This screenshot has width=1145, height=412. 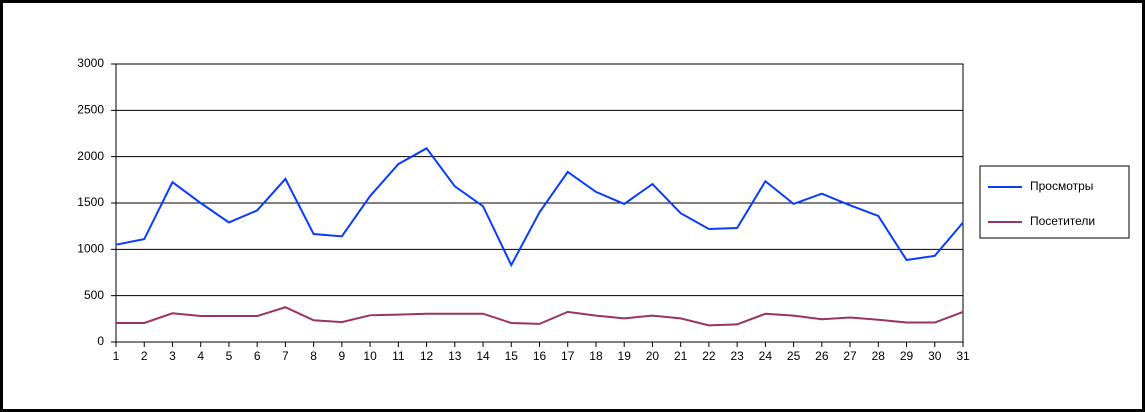 What do you see at coordinates (144, 356) in the screenshot?
I see `x-tick-label: 2` at bounding box center [144, 356].